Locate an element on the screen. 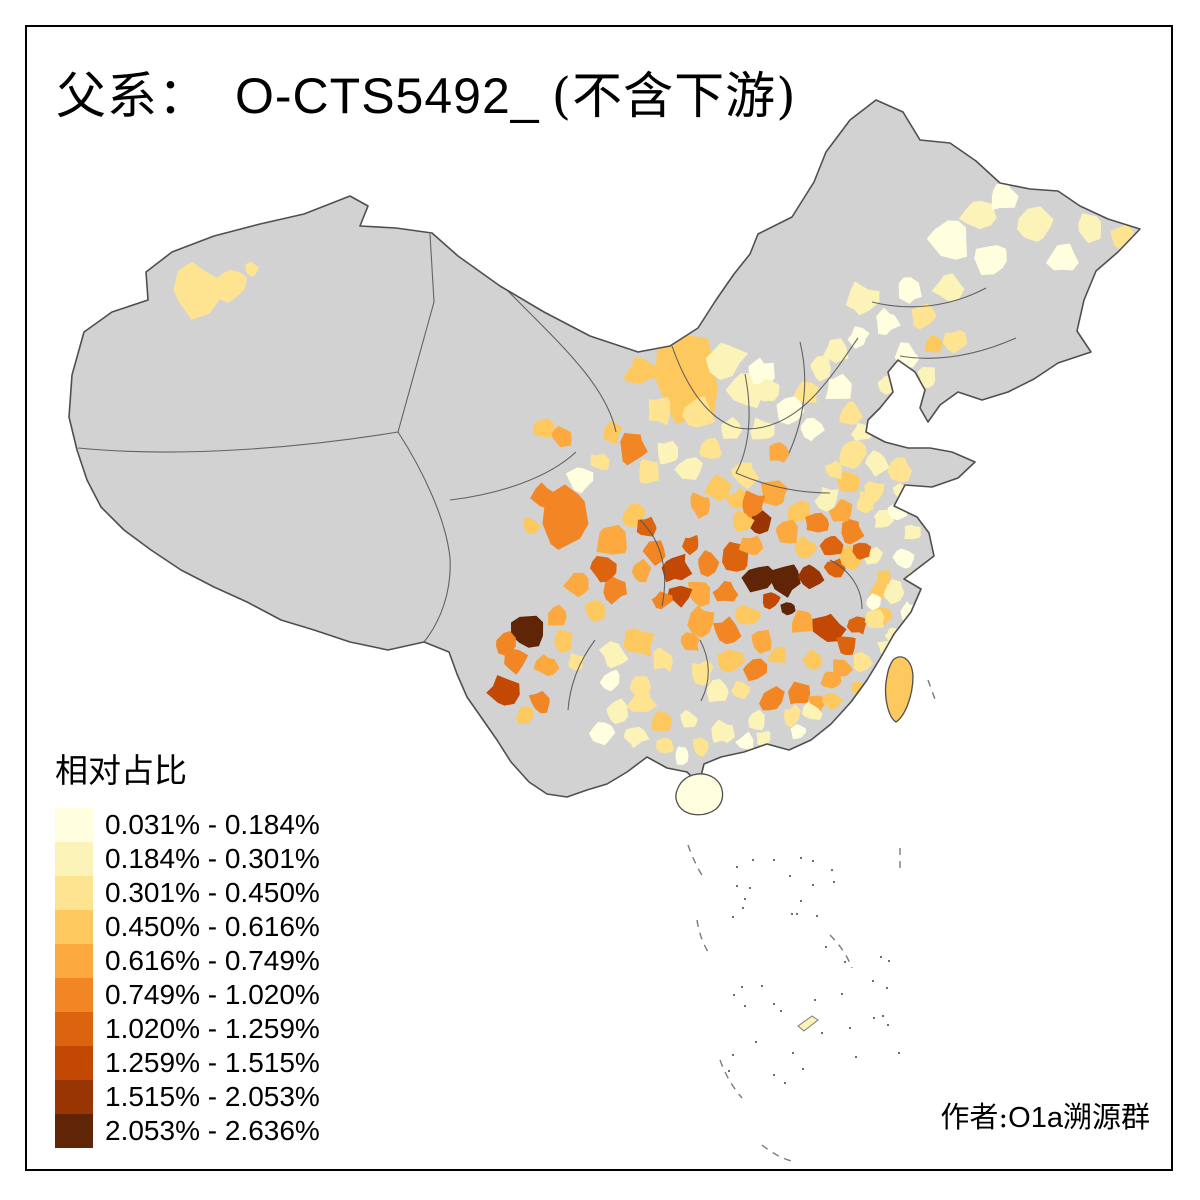 This screenshot has width=1200, height=1200. legend-label: 0.301% - 0.450% is located at coordinates (212, 892).